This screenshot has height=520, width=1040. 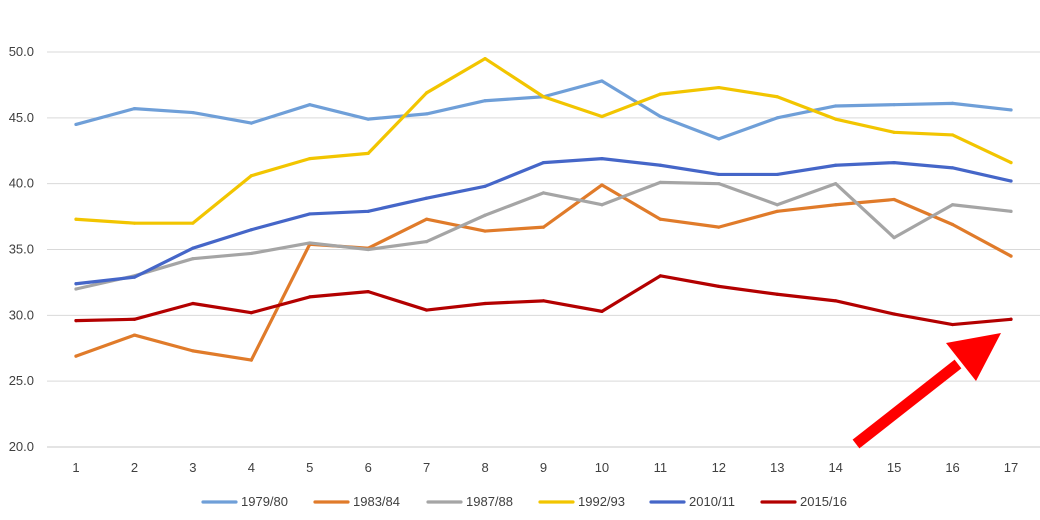 What do you see at coordinates (134, 467) in the screenshot?
I see `x-tick-label: 2` at bounding box center [134, 467].